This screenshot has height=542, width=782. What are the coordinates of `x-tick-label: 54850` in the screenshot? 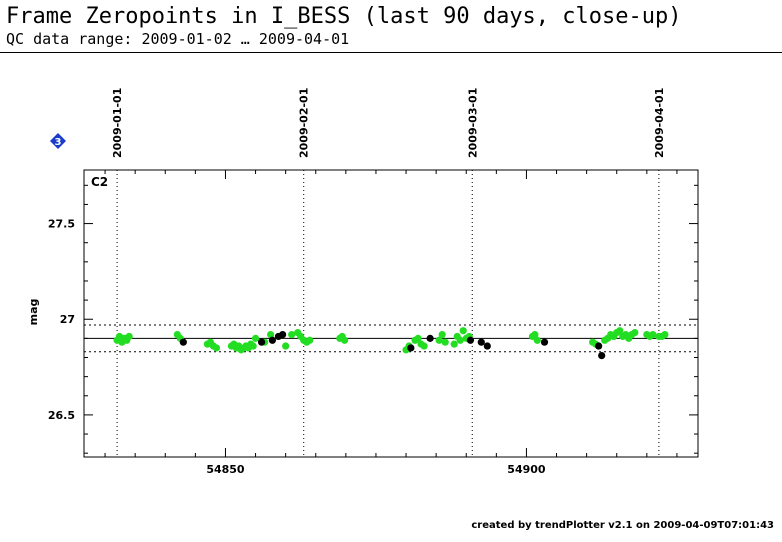 It's located at (225, 469).